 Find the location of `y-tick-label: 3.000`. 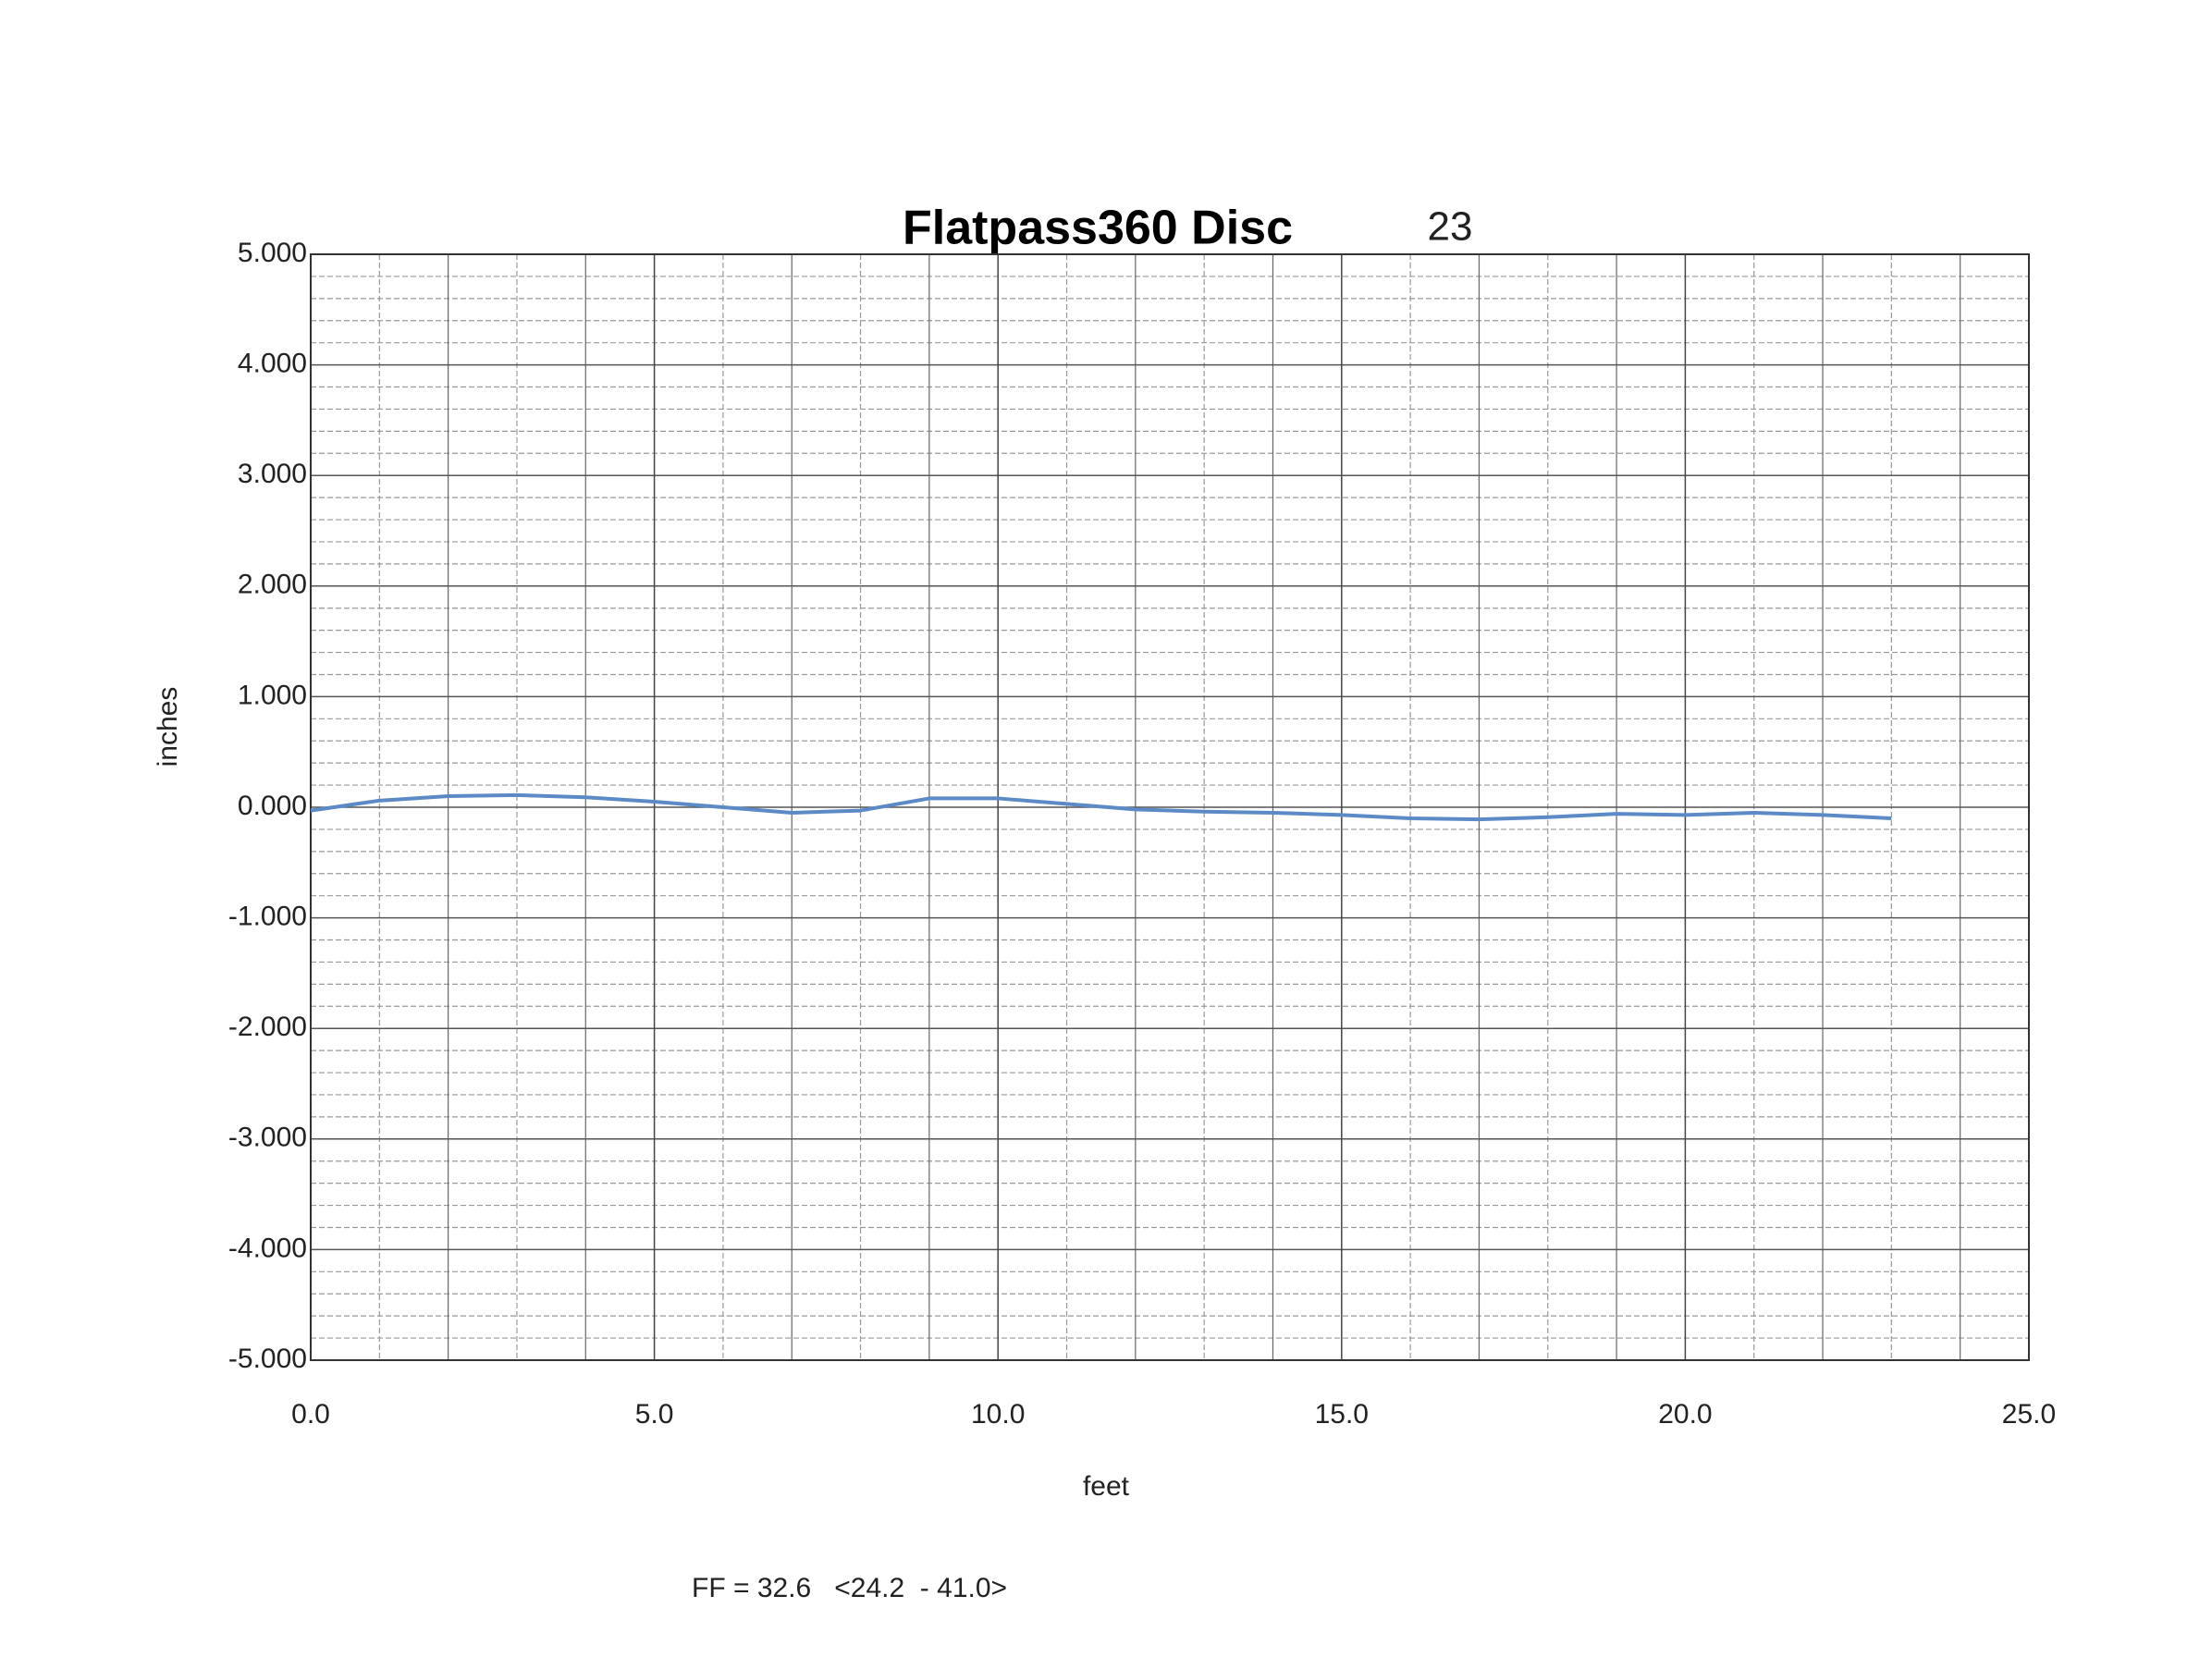

y-tick-label: 3.000 is located at coordinates (273, 474).